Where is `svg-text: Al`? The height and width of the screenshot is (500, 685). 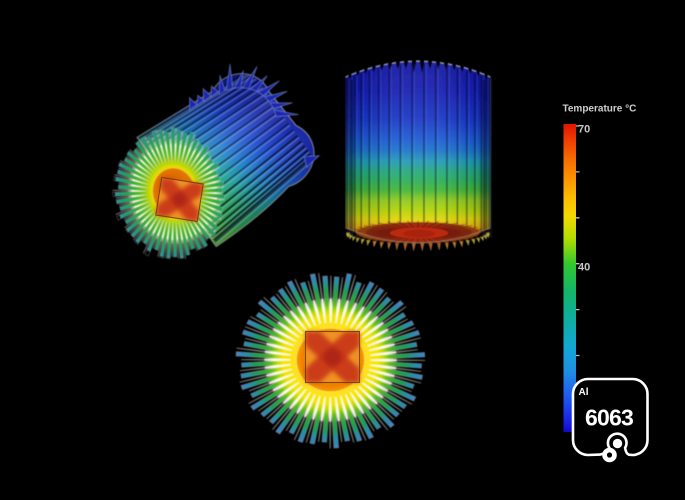
svg-text: Al is located at coordinates (584, 392).